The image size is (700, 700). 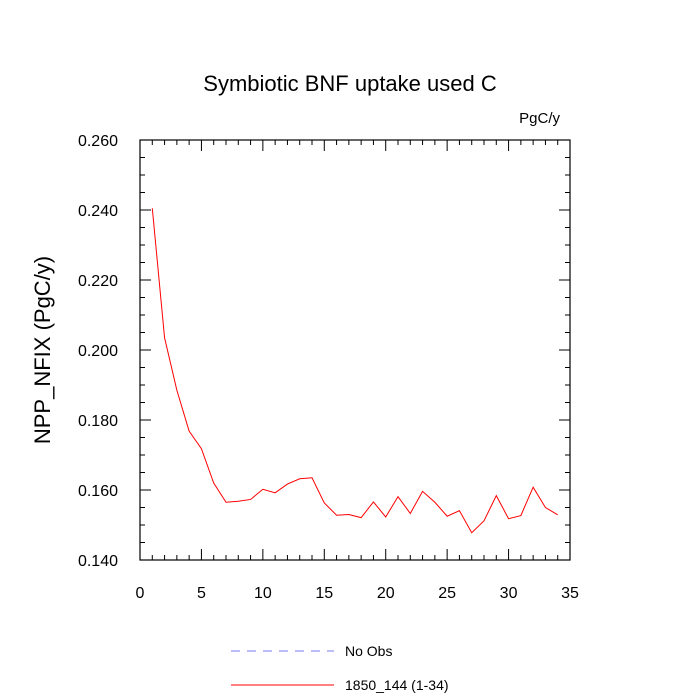 I want to click on y-tick-labels: 0.140 0.160 0.180 0.200 0.220 0.240 0.260, so click(x=98, y=351).